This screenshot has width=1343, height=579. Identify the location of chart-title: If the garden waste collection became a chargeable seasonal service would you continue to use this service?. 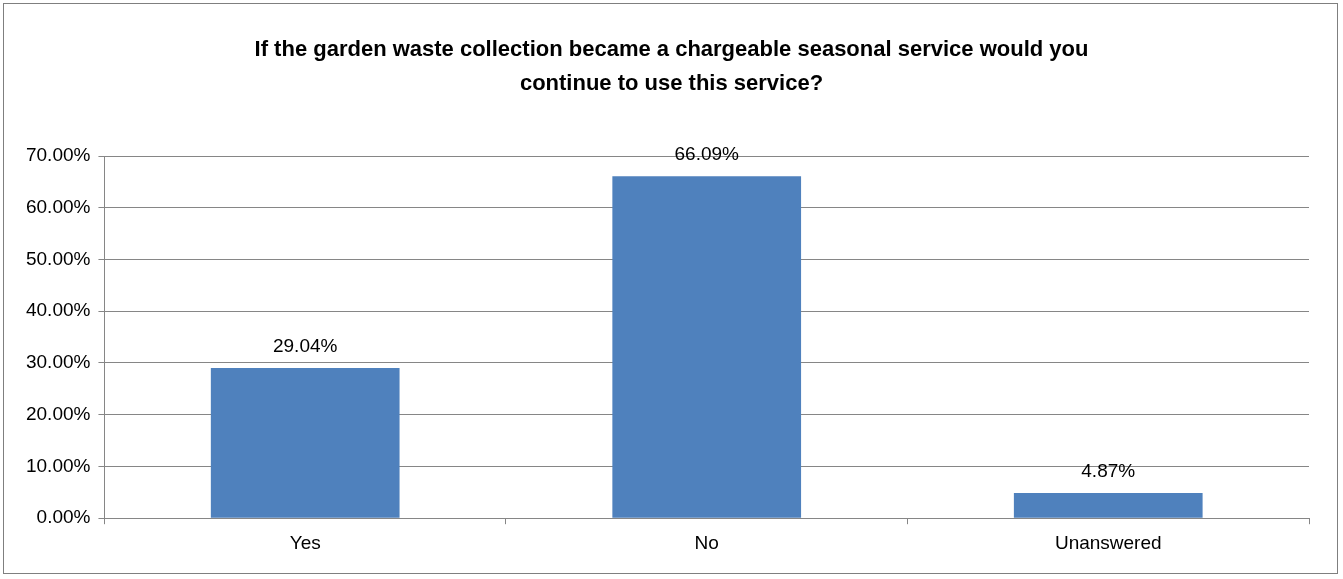
(671, 66).